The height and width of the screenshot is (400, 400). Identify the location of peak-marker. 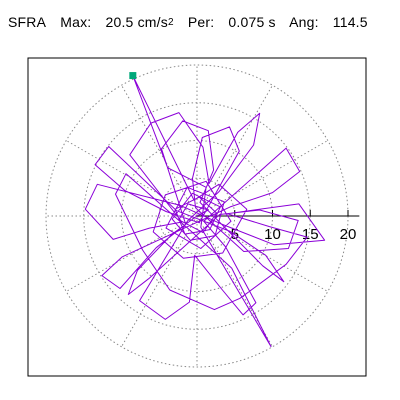
(133, 76).